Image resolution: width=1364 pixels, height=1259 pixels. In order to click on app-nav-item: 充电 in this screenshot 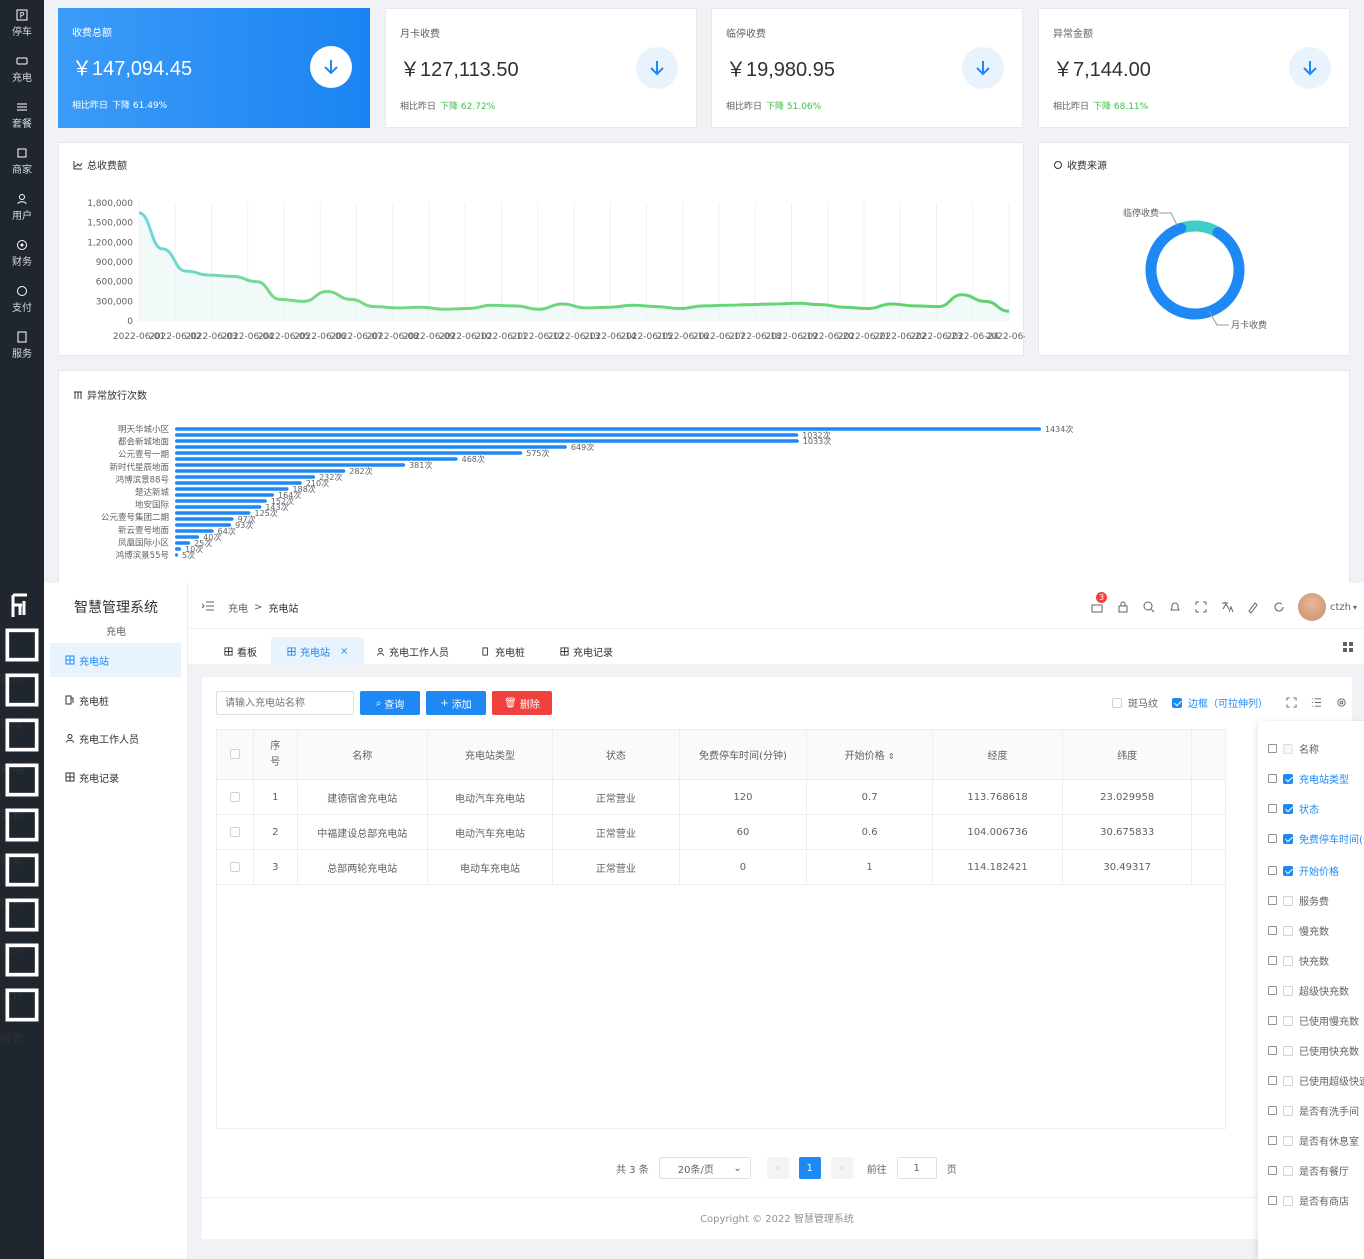, I will do `click(22, 744)`.